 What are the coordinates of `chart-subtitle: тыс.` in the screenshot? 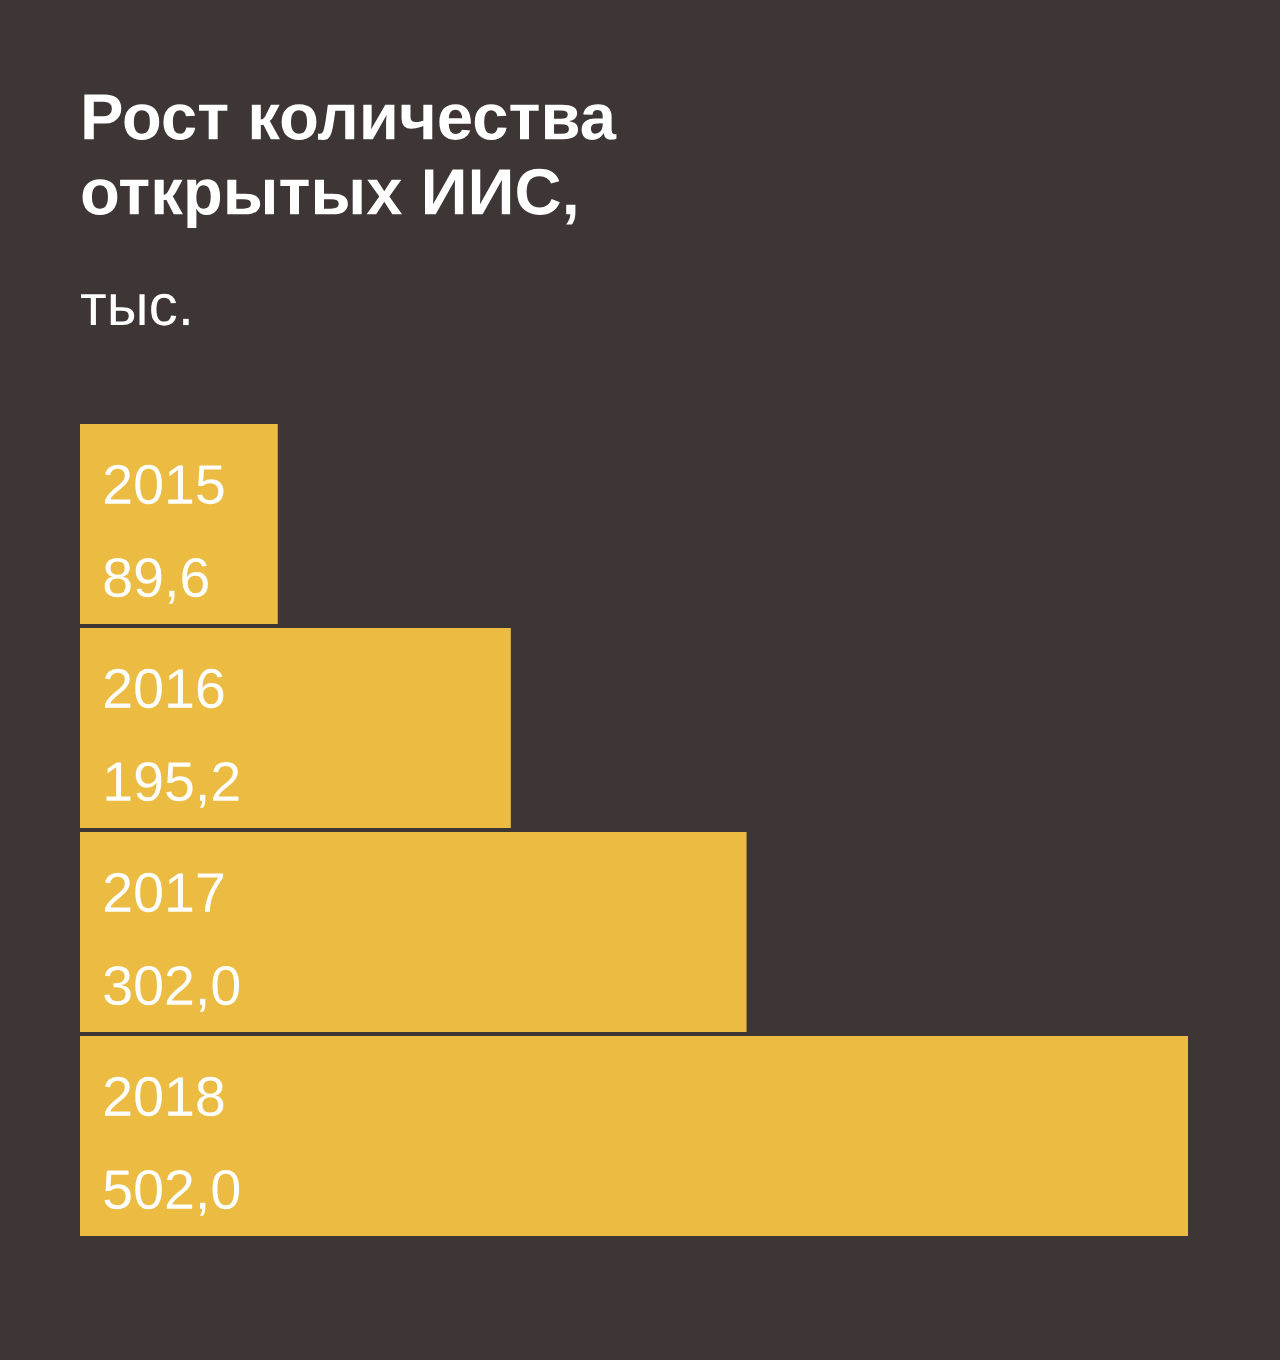 It's located at (134, 309).